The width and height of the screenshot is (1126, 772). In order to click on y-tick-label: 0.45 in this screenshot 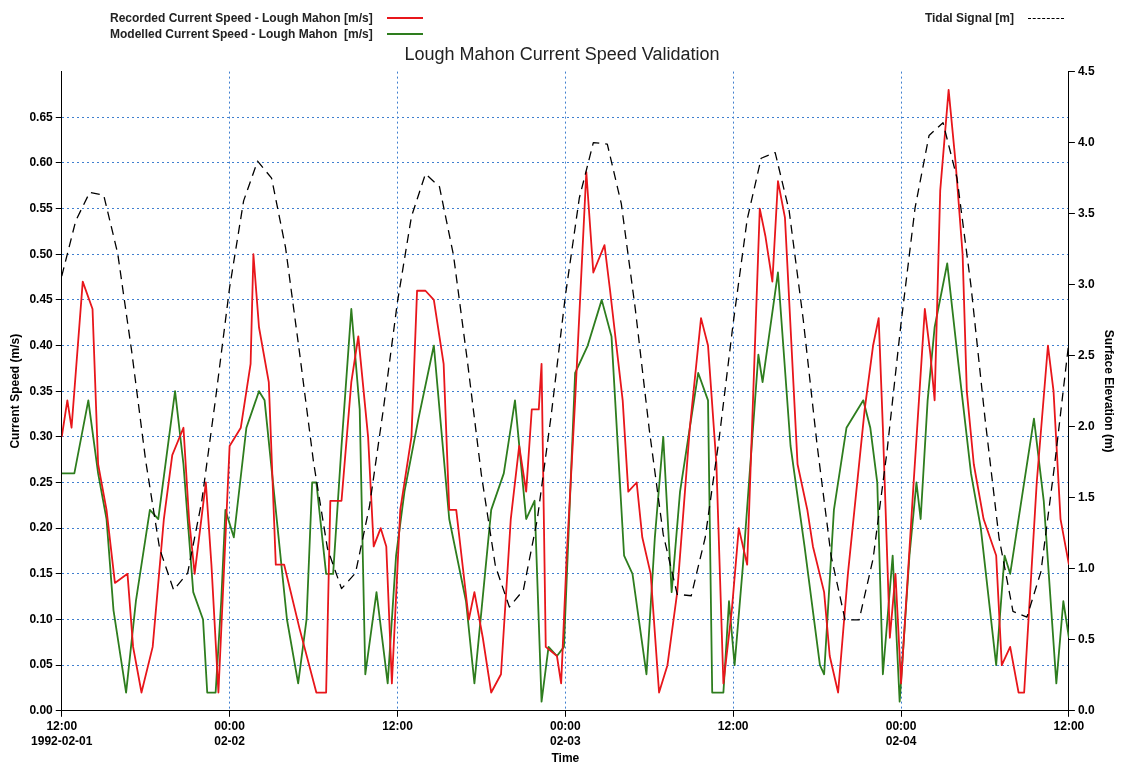, I will do `click(41, 299)`.